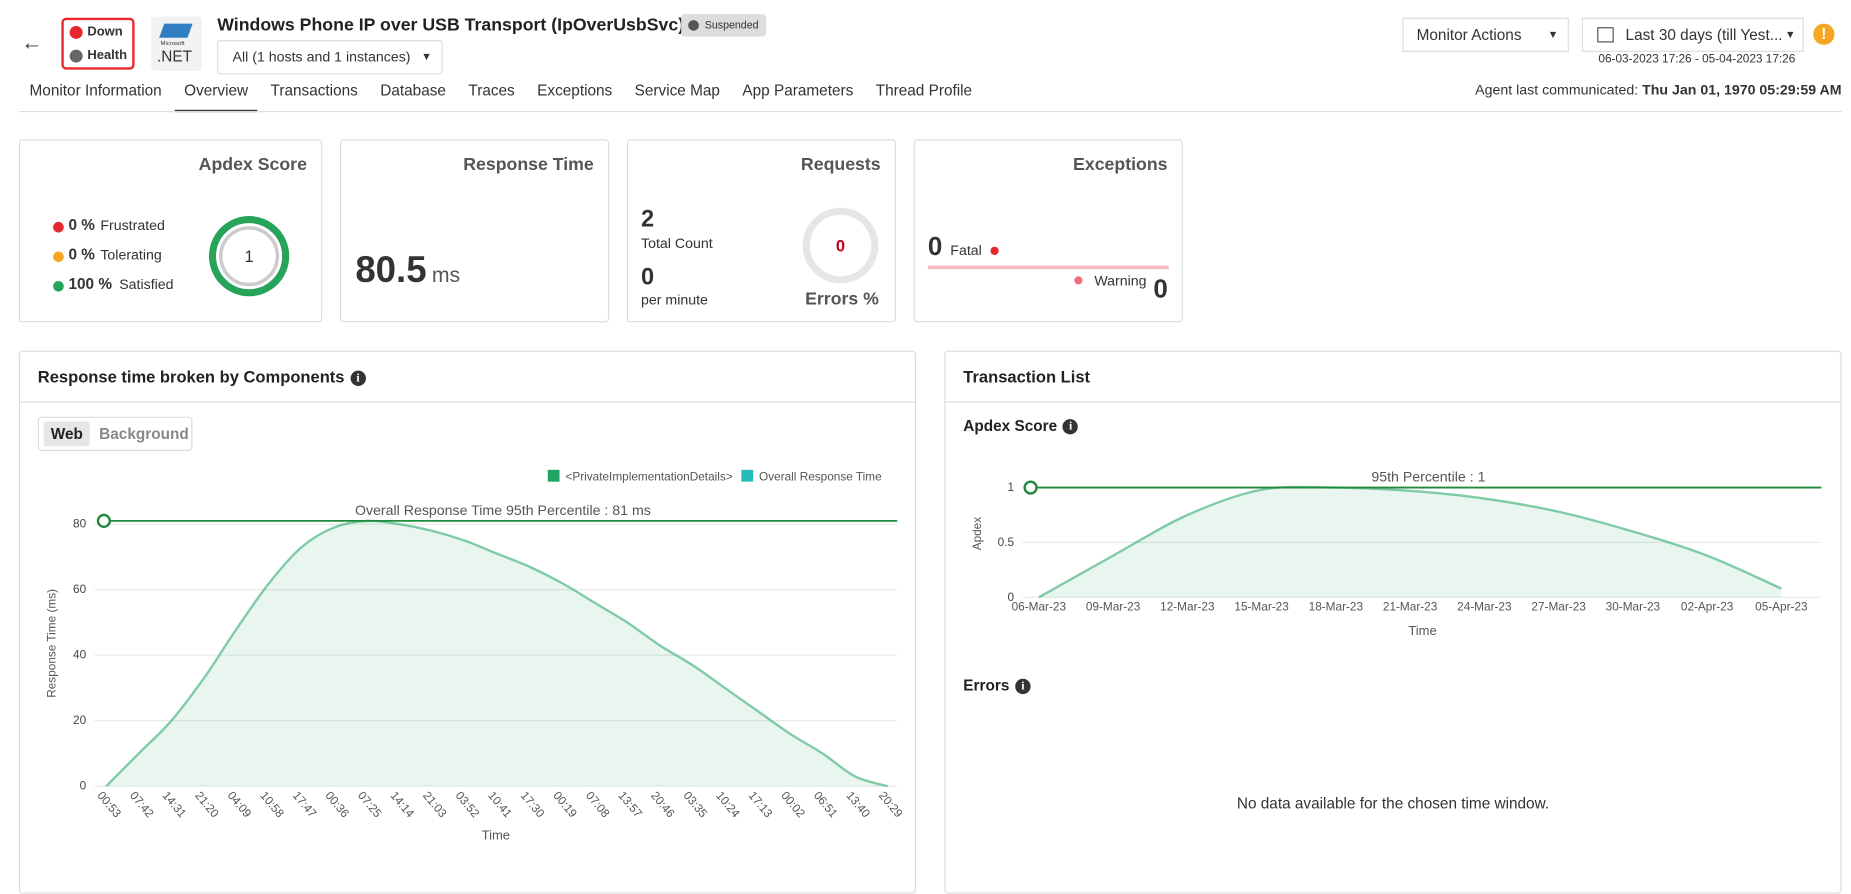  Describe the element at coordinates (175, 805) in the screenshot. I see `x-tick-label: 14:31` at that location.